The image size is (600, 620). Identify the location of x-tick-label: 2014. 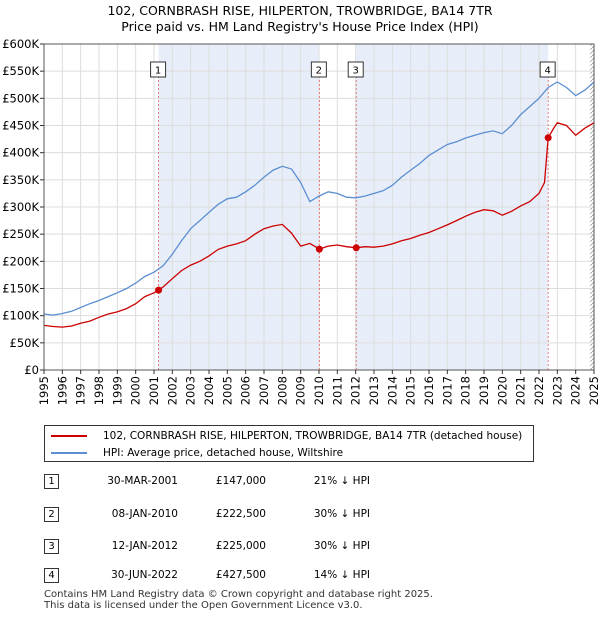
(392, 390).